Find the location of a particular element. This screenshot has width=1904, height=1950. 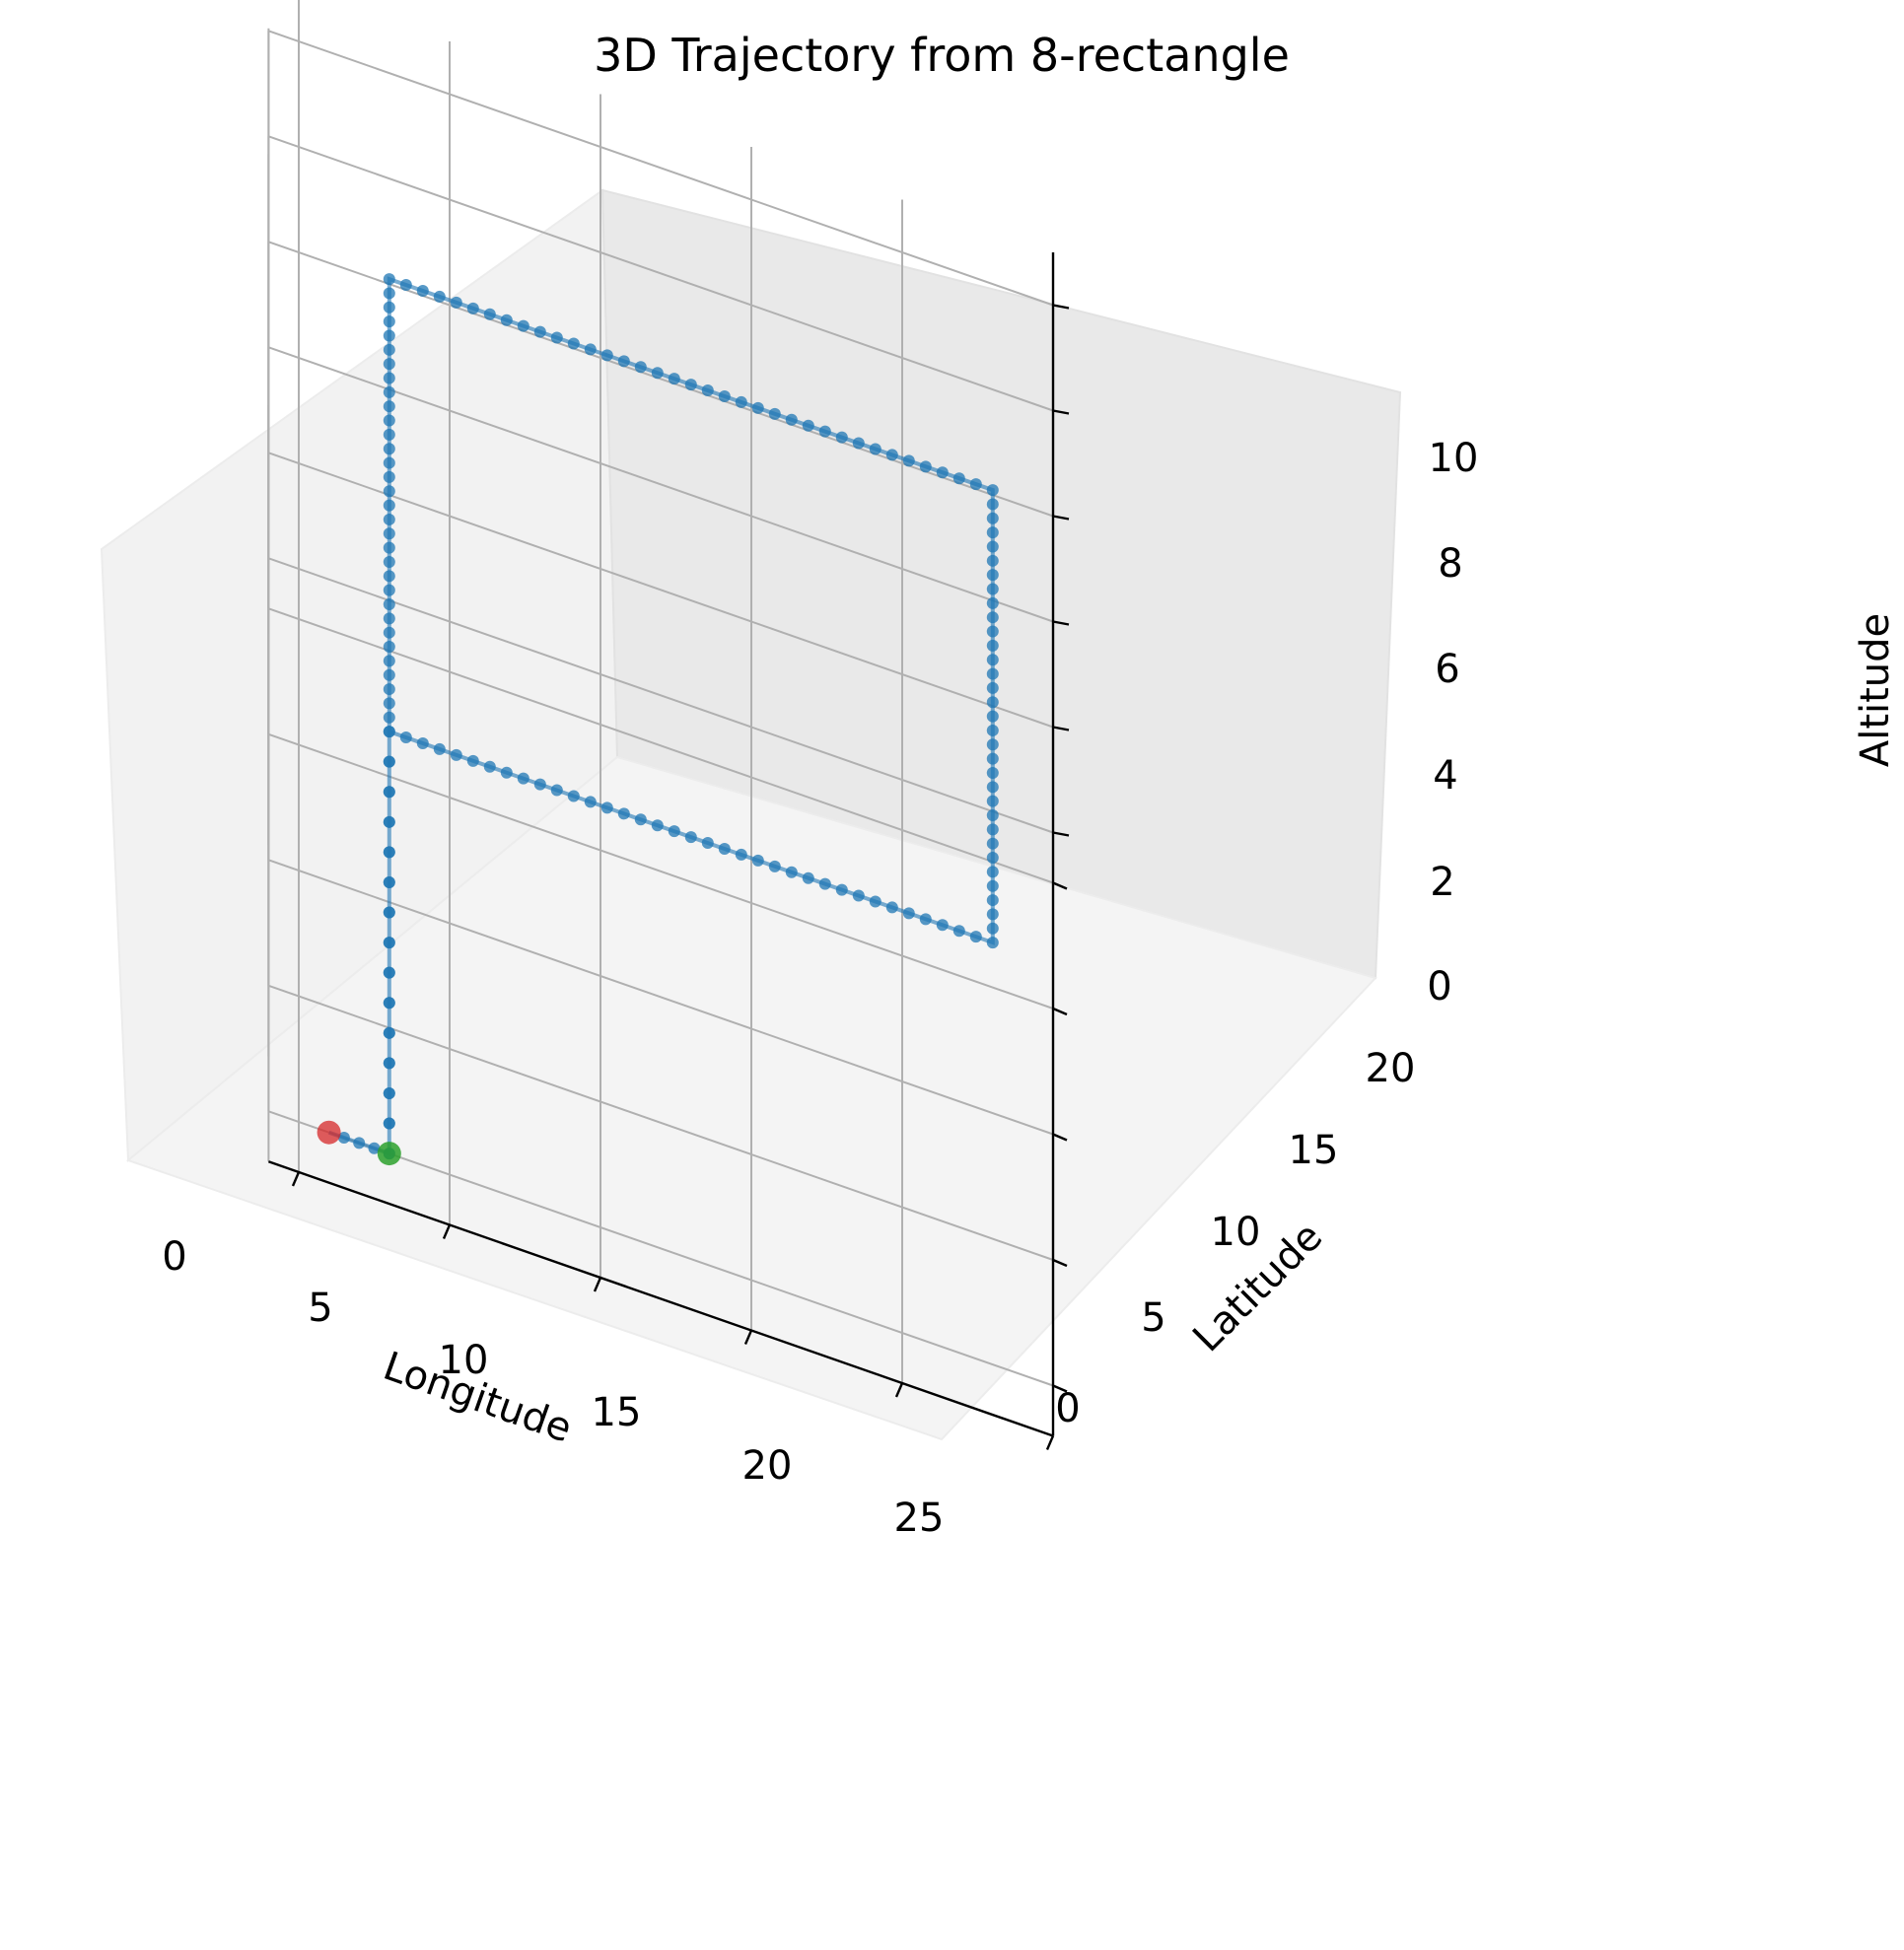

z-tick-label: 2 is located at coordinates (1442, 882).